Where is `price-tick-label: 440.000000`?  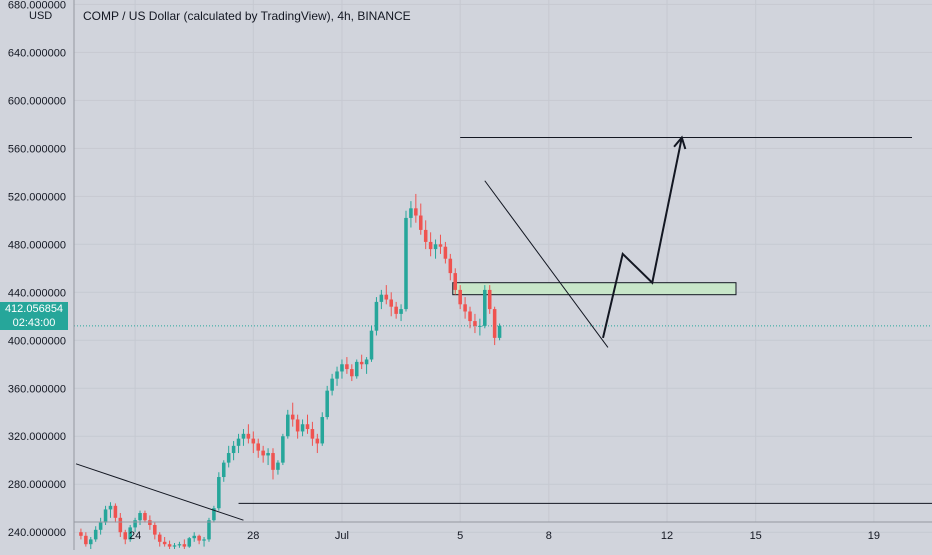
price-tick-label: 440.000000 is located at coordinates (37, 293).